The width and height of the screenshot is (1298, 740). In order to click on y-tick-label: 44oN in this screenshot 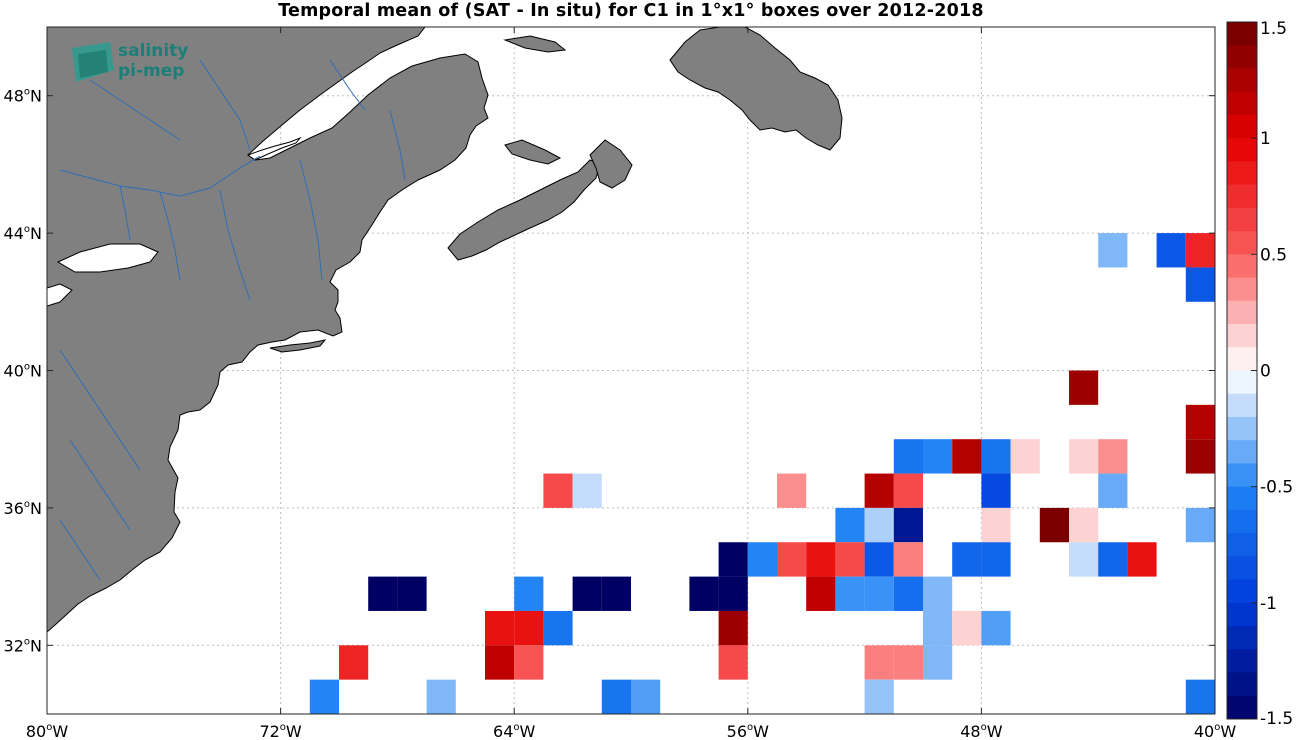, I will do `click(23, 233)`.